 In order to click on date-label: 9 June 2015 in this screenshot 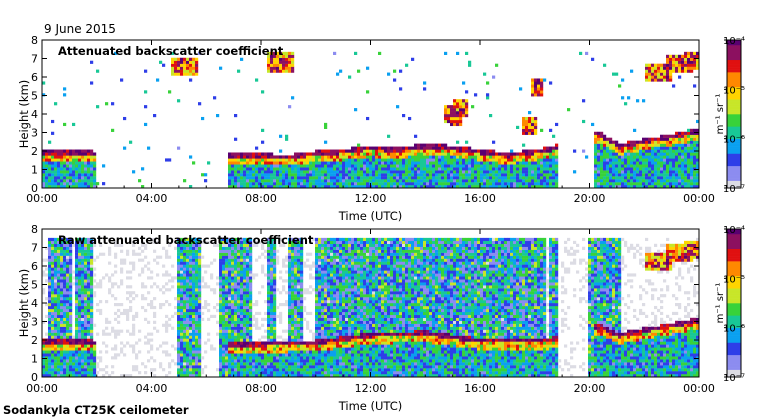, I will do `click(80, 29)`.